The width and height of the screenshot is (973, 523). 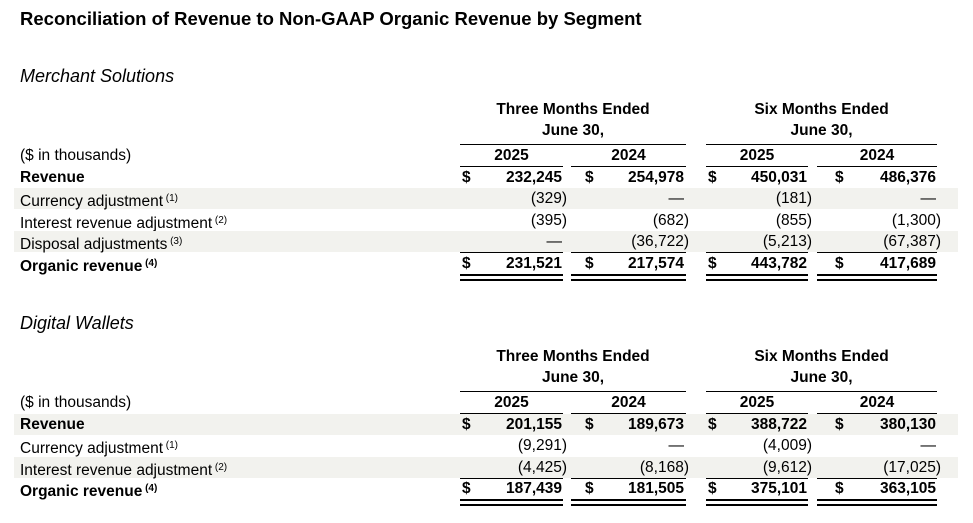 What do you see at coordinates (533, 263) in the screenshot?
I see `value-cell: 231,521` at bounding box center [533, 263].